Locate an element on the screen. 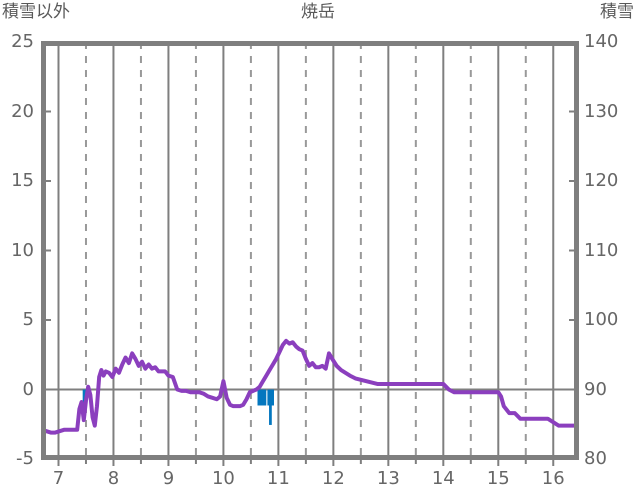 The width and height of the screenshot is (636, 501). y-axis-right-tick: 110 is located at coordinates (601, 250).